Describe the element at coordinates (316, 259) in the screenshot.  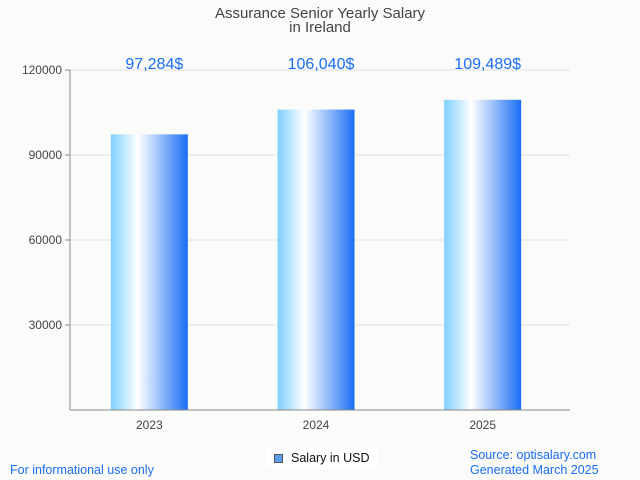
I see `bar-2024` at that location.